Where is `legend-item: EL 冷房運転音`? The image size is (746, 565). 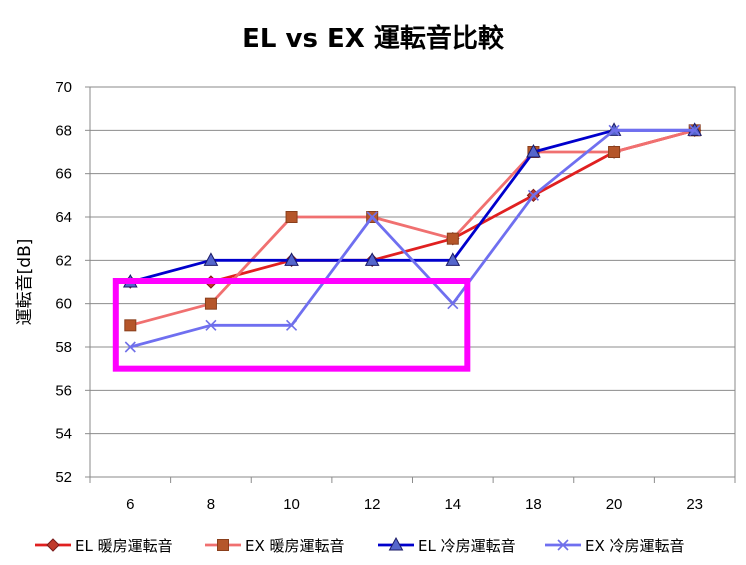 legend-item: EL 冷房運転音 is located at coordinates (447, 545).